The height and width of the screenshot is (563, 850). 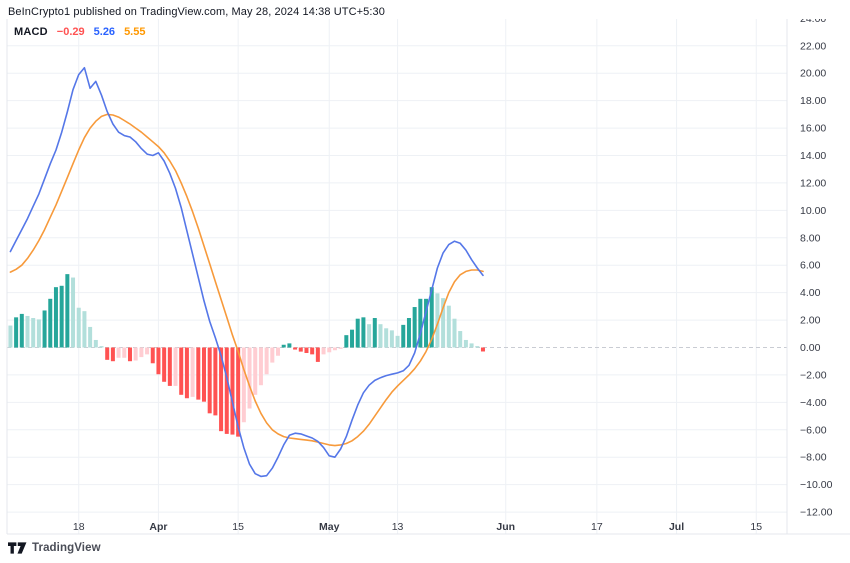 I want to click on y-axis-tick-label: −4.00, so click(x=813, y=403).